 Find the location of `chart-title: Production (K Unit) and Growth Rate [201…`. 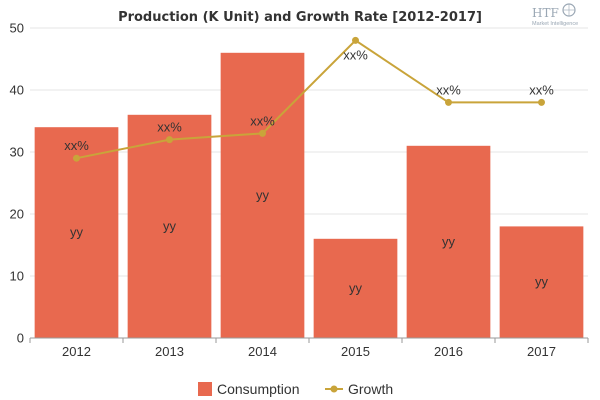

chart-title: Production (K Unit) and Growth Rate [201… is located at coordinates (300, 17).